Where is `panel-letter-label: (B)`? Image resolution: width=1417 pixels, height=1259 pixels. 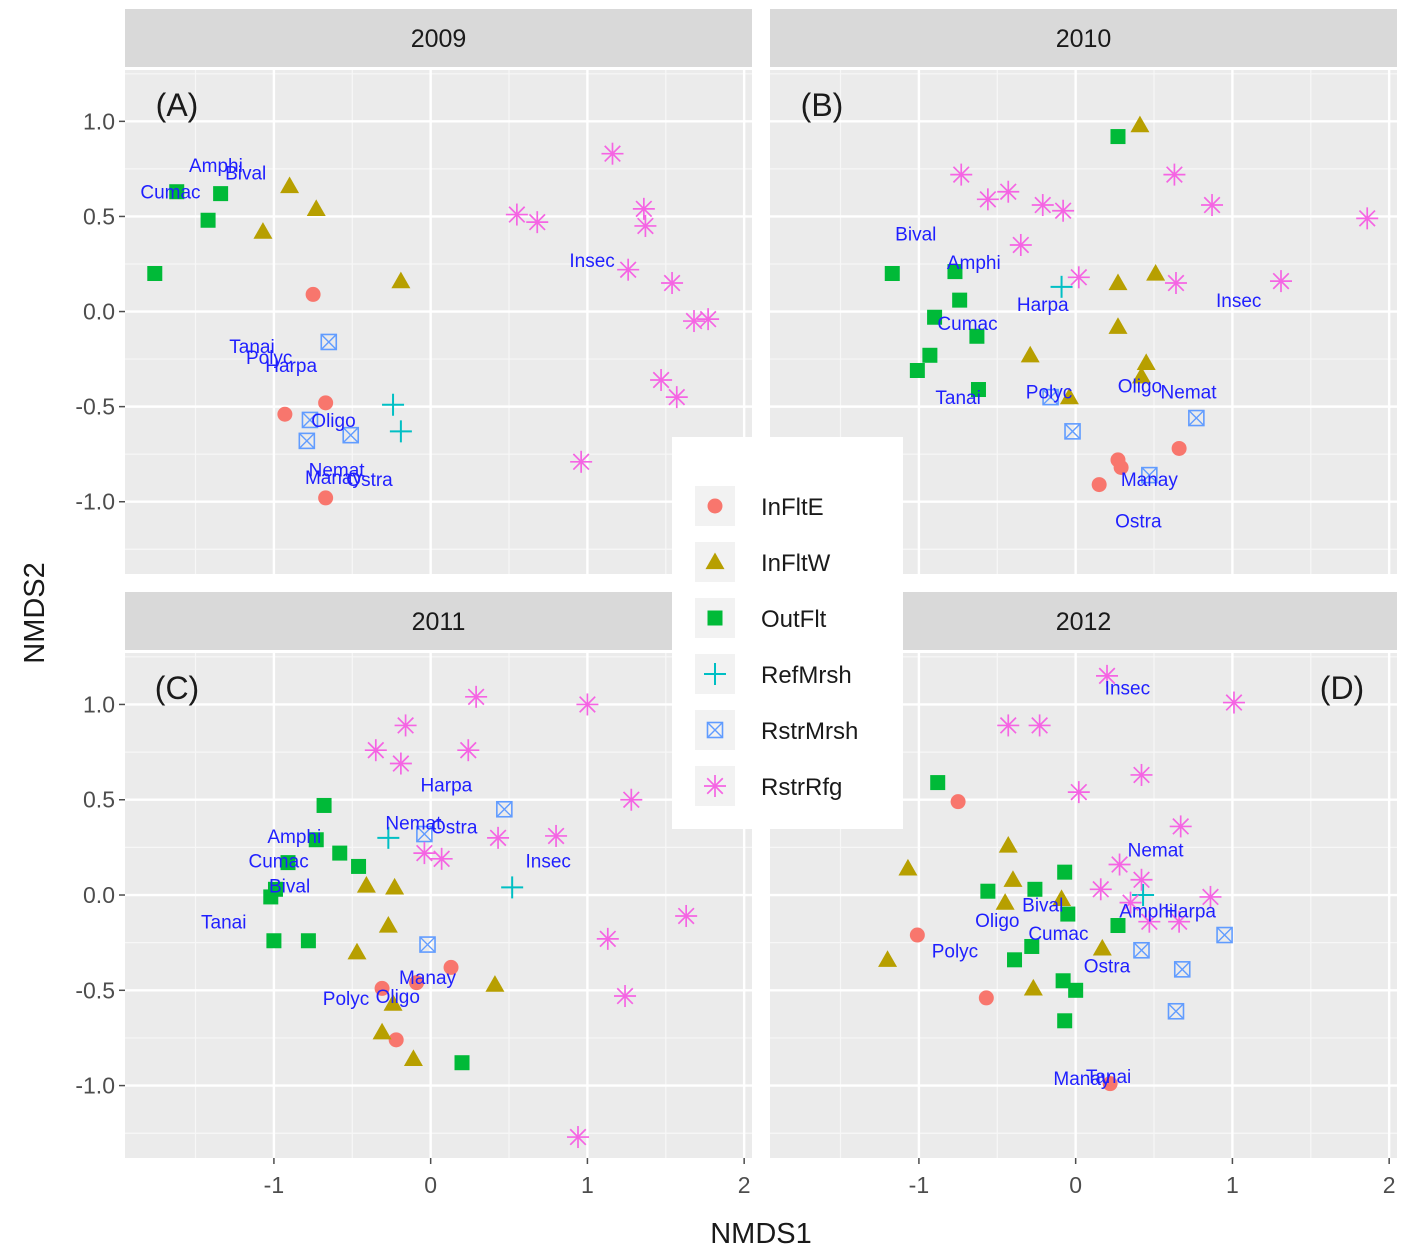 panel-letter-label: (B) is located at coordinates (822, 105).